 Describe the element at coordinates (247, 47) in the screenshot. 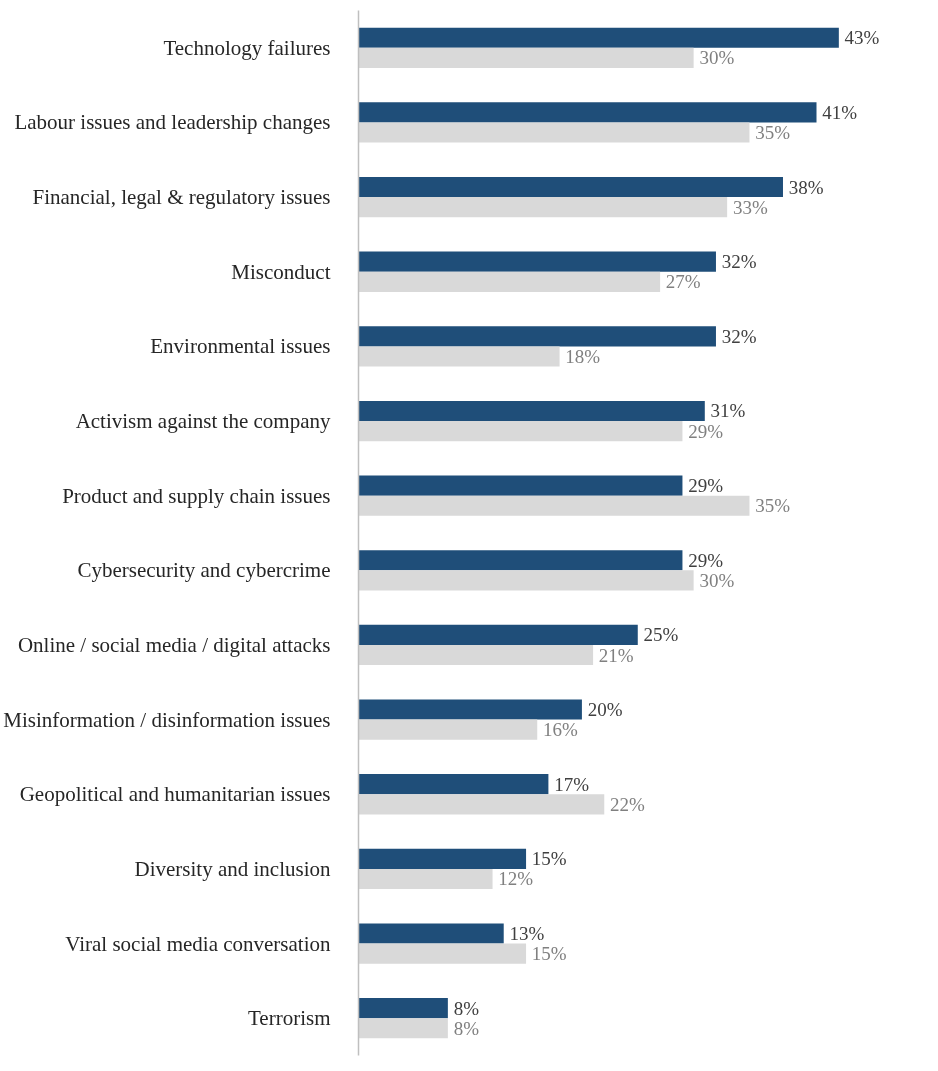

I see `y-tick-label: Technology failures` at that location.